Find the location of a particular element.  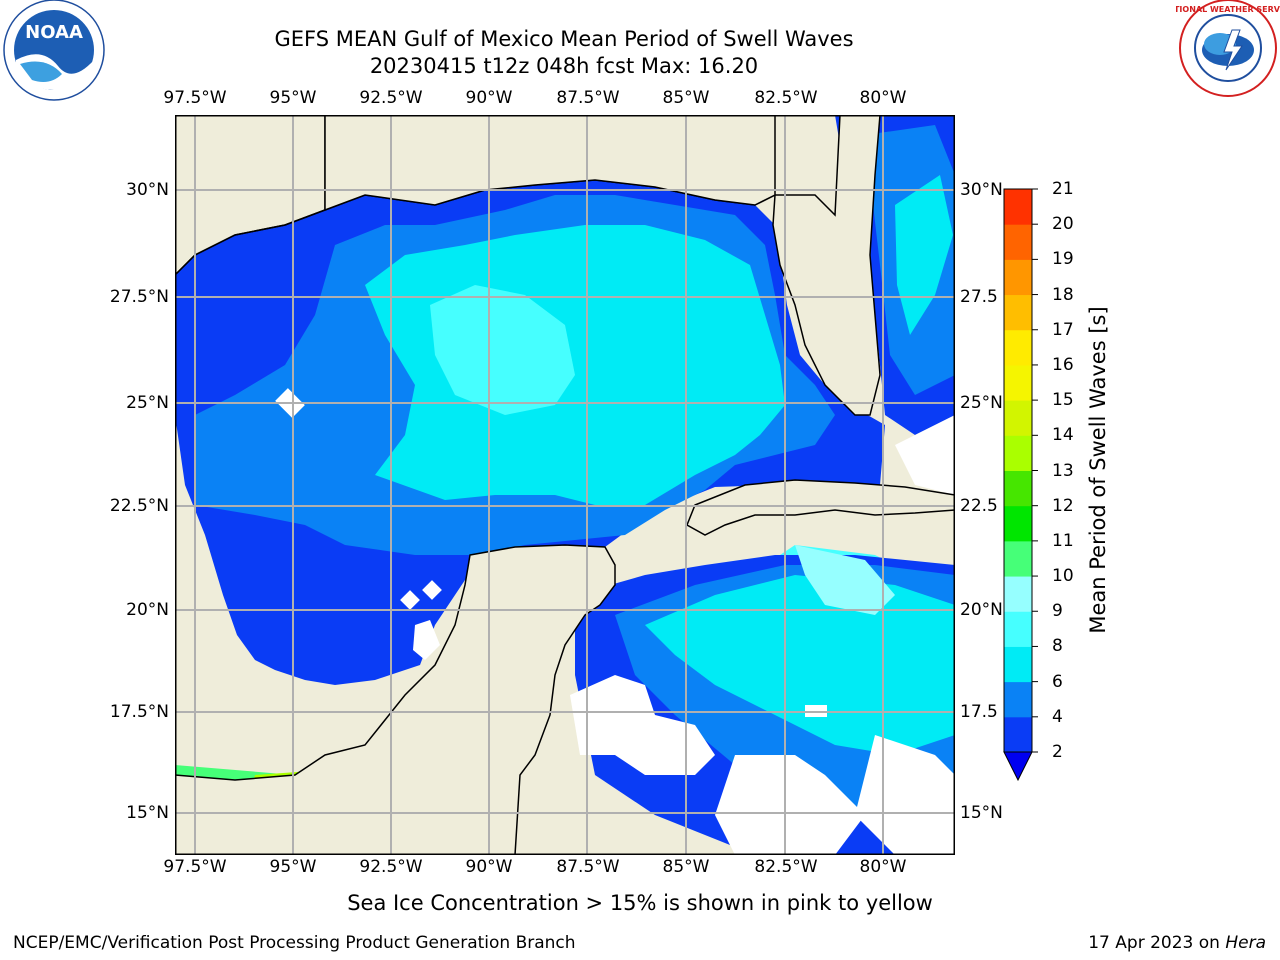

lon-label-bottom: 97.5°W is located at coordinates (195, 867).